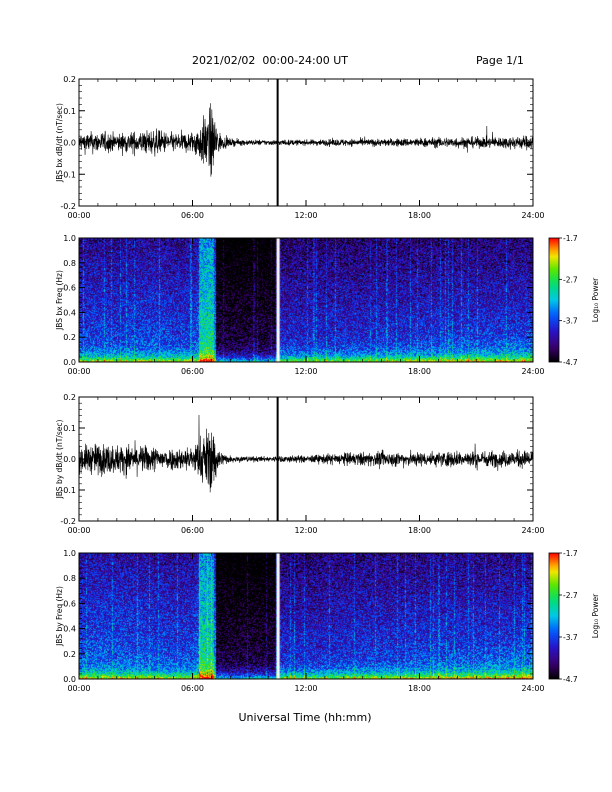  I want to click on y-axis-label: JBS by Freq (Hz), so click(59, 616).